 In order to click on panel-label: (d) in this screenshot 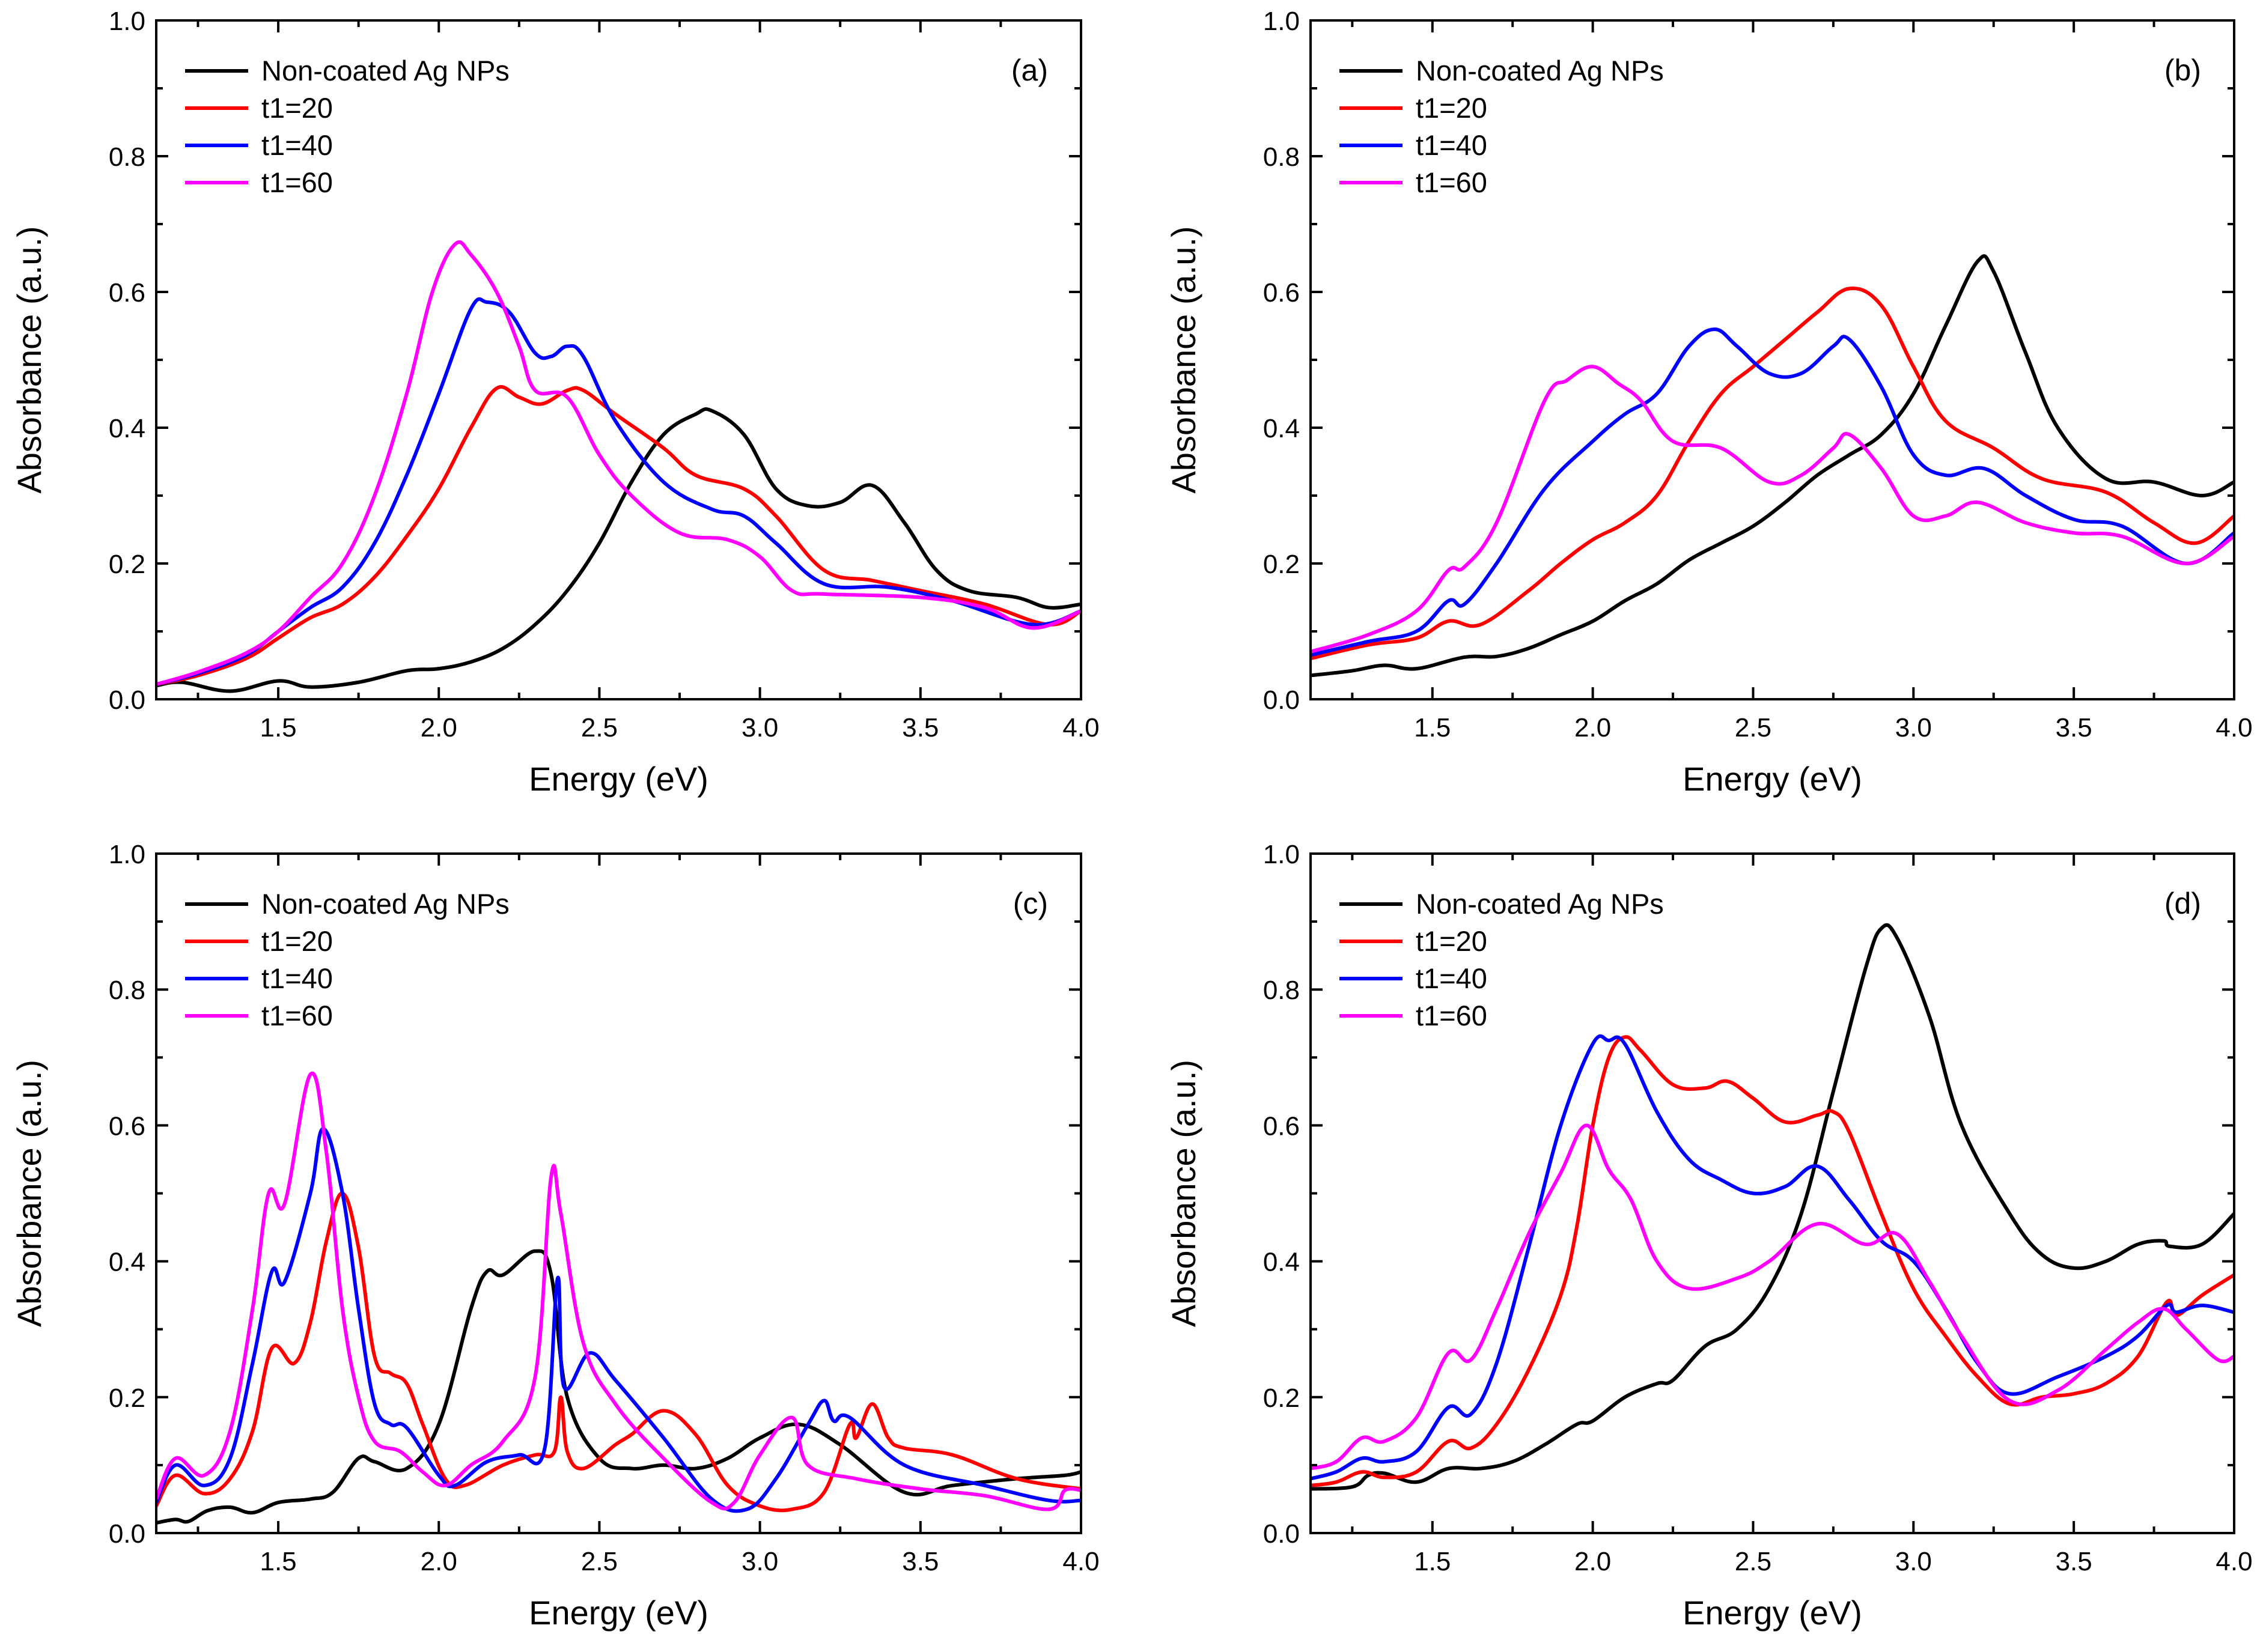, I will do `click(2182, 903)`.